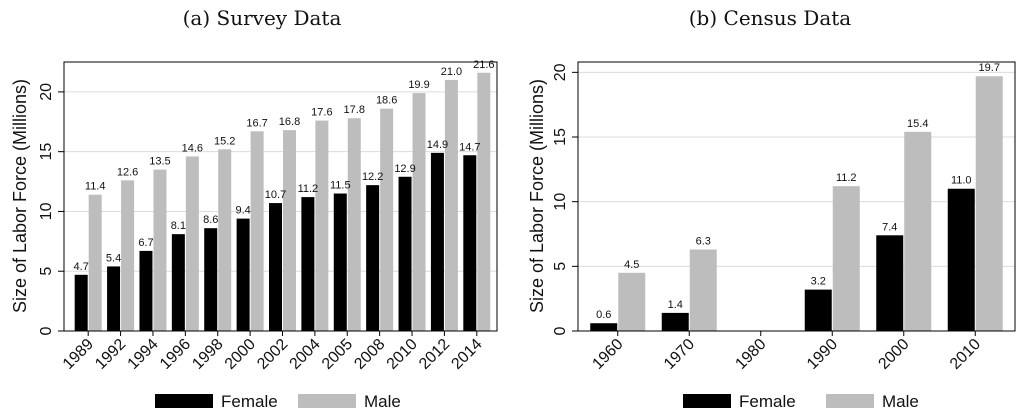  What do you see at coordinates (78, 354) in the screenshot?
I see `x-tick-label: 1989` at bounding box center [78, 354].